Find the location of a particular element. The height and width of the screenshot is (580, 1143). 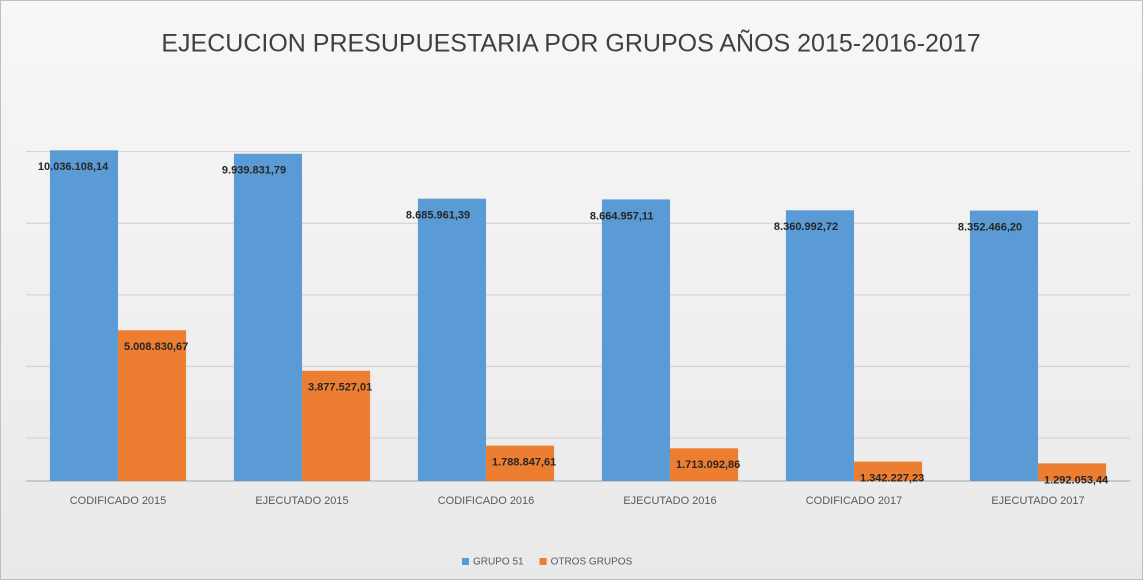

x-tick-label: EJECUTADO 2017 is located at coordinates (1037, 501).